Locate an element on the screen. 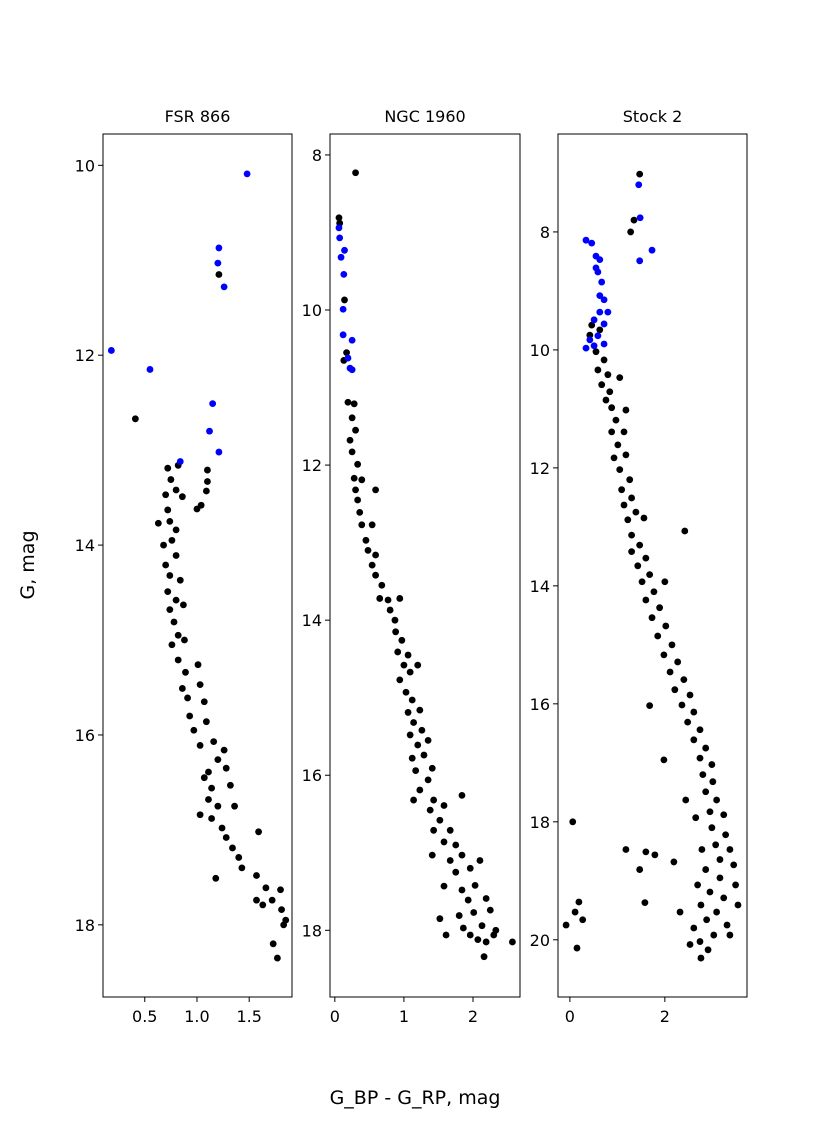 Image resolution: width=830 pixels, height=1125 pixels. y-tick-label: 20 is located at coordinates (540, 940).